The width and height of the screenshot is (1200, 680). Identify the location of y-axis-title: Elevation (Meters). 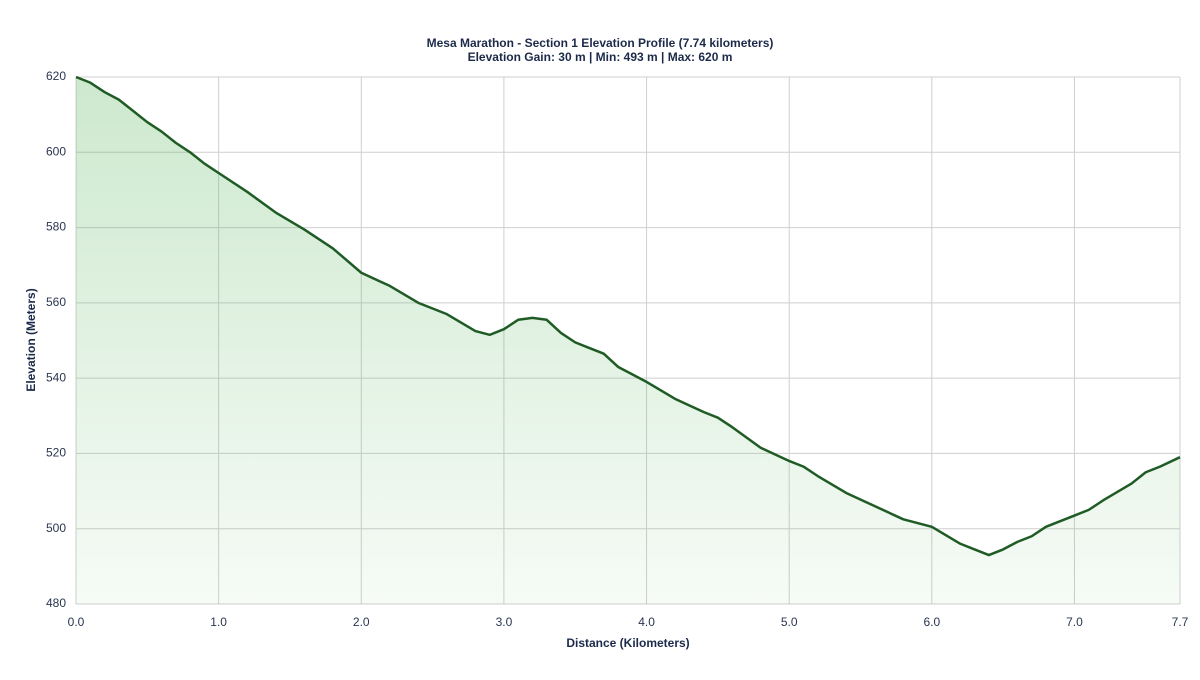
(31, 339).